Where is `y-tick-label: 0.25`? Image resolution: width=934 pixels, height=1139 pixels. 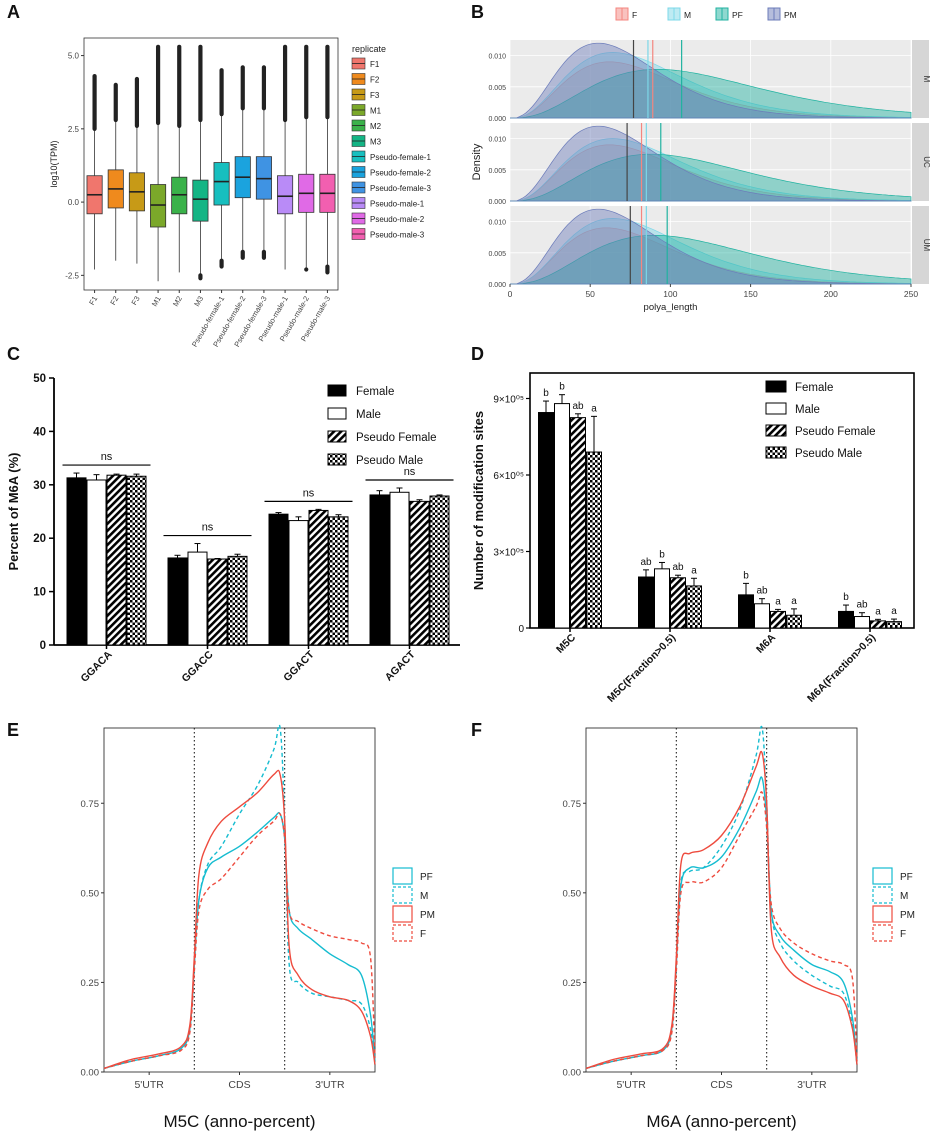
y-tick-label: 0.25 is located at coordinates (90, 983).